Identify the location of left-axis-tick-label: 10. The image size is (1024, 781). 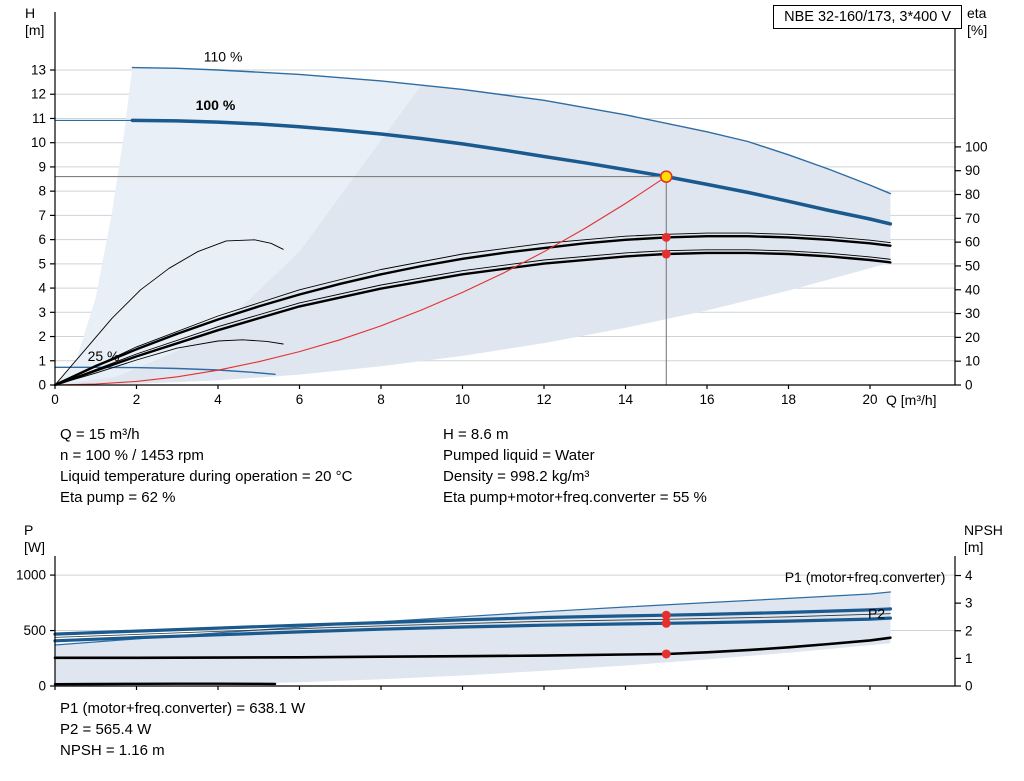
(38, 142).